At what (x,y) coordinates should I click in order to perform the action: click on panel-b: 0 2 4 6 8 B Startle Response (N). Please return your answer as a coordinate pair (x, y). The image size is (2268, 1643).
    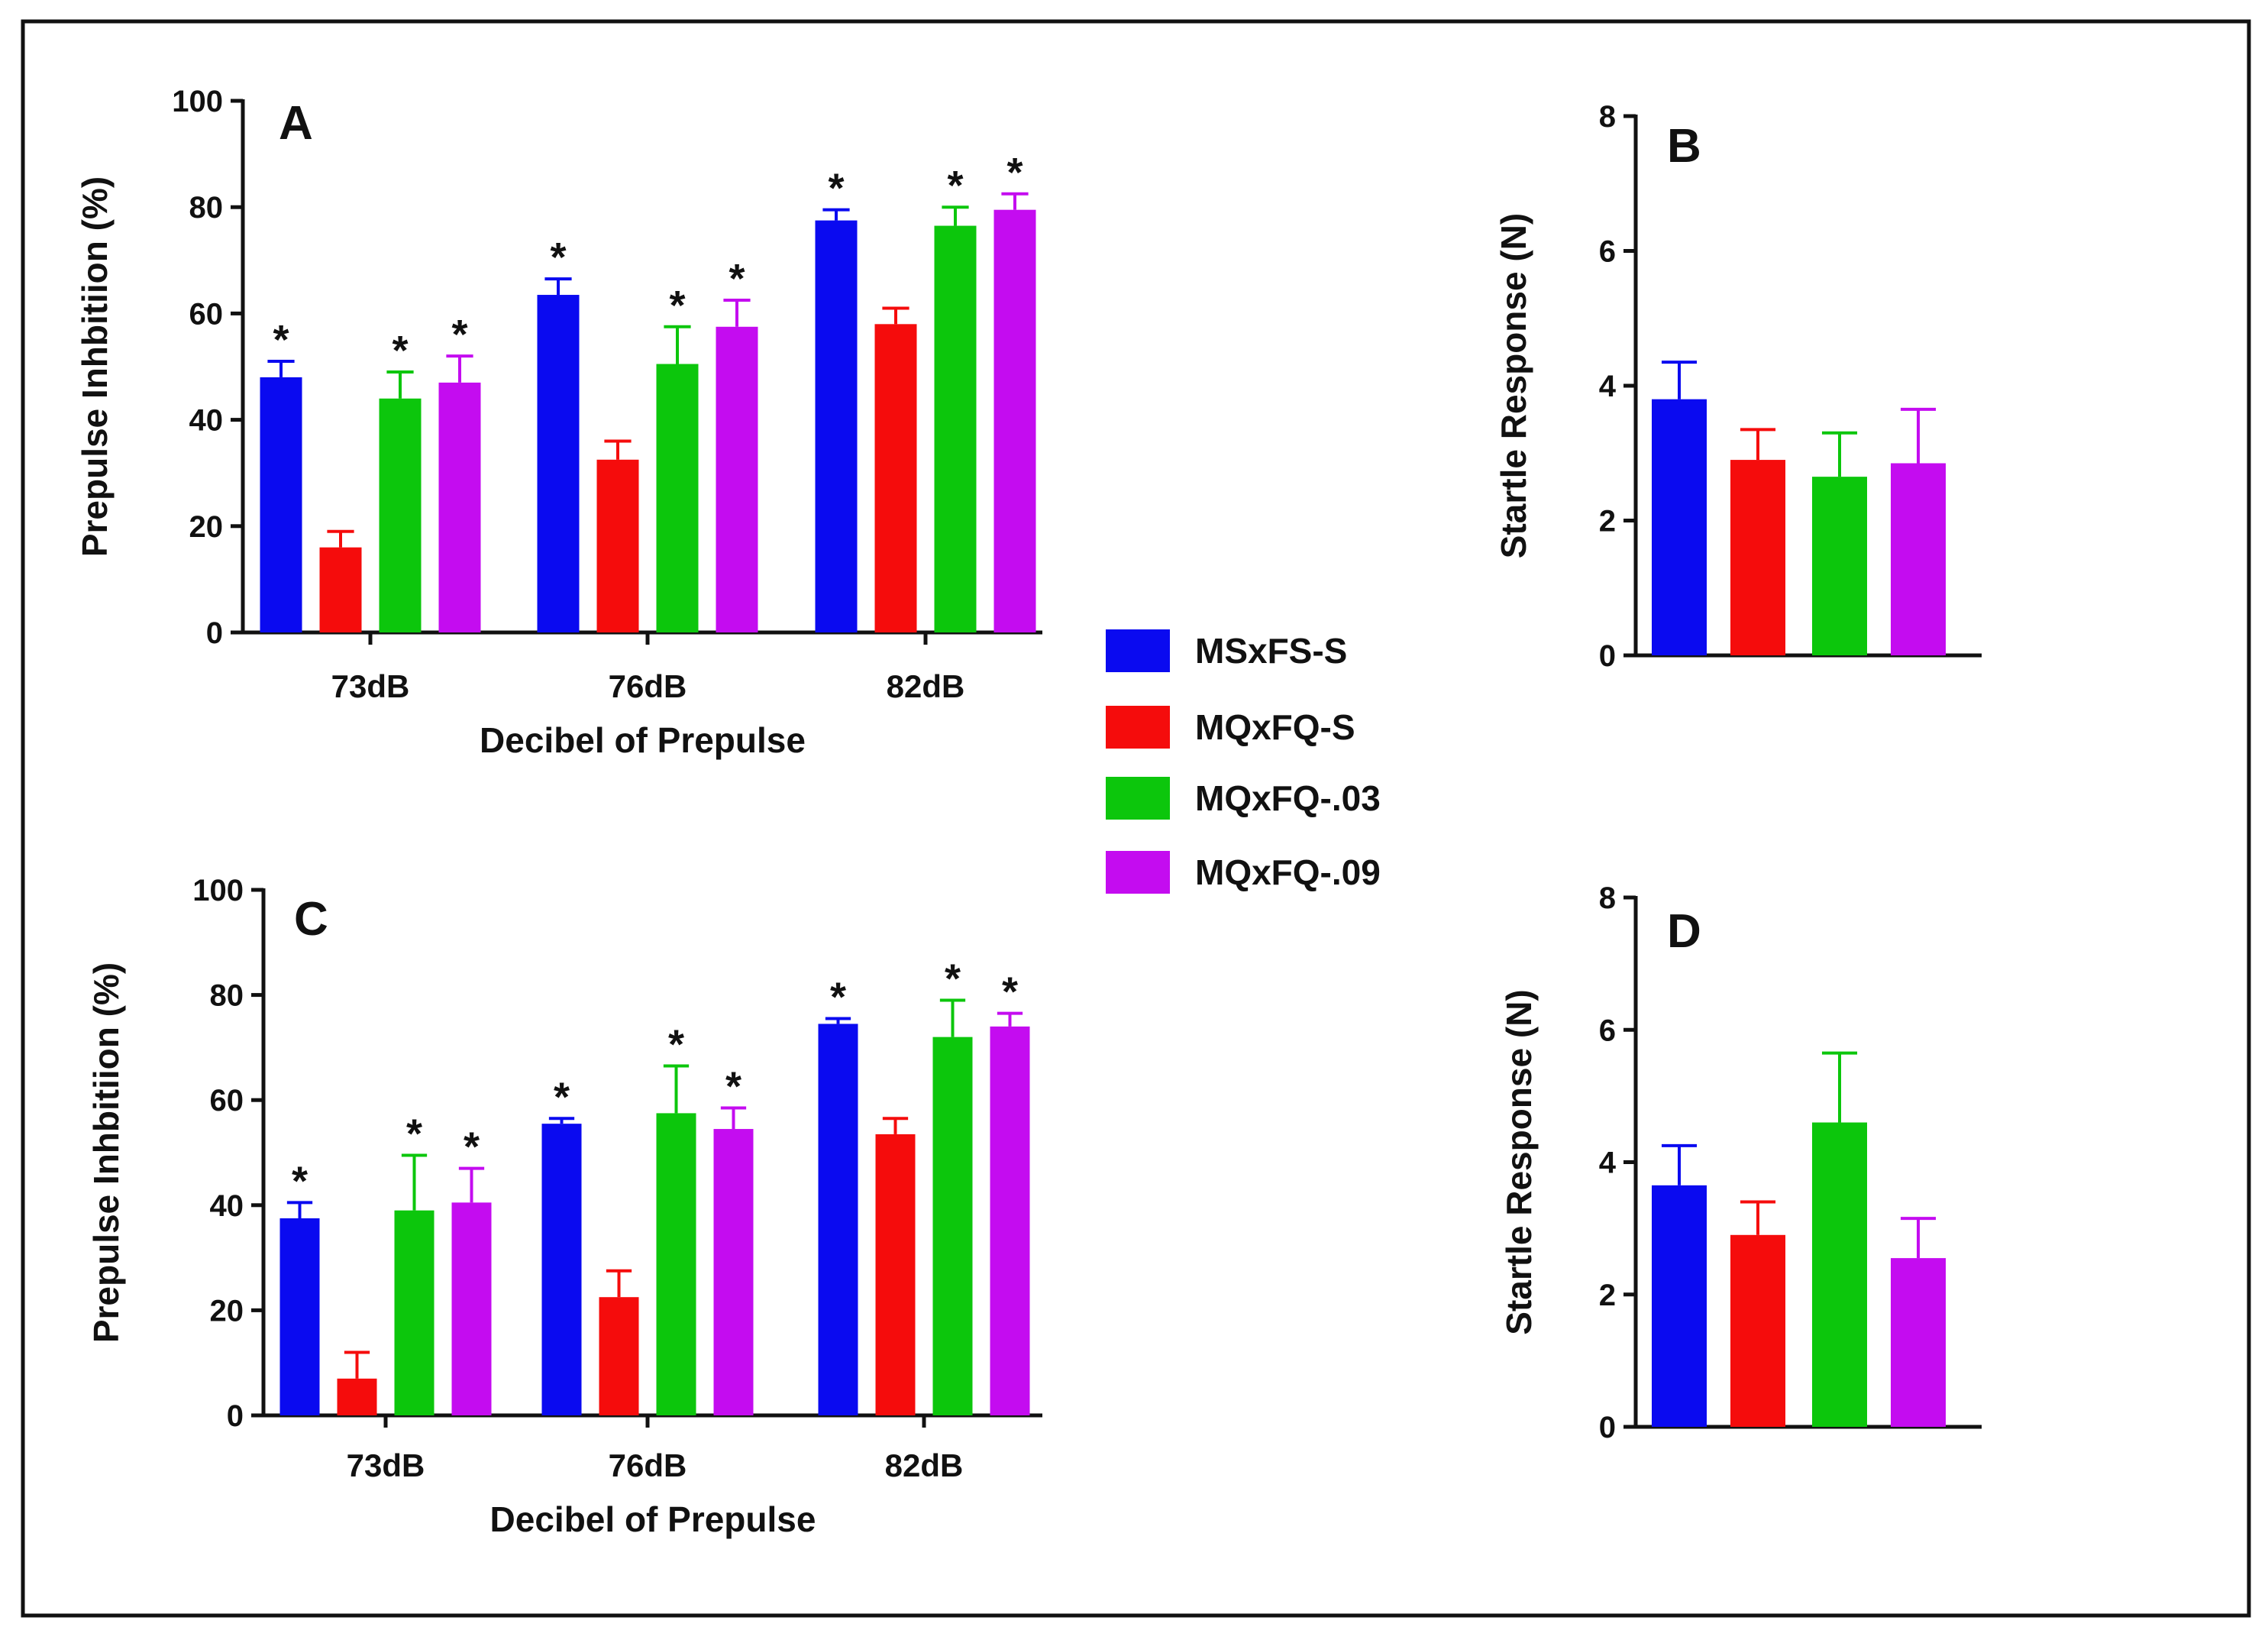
    Looking at the image, I should click on (1738, 386).